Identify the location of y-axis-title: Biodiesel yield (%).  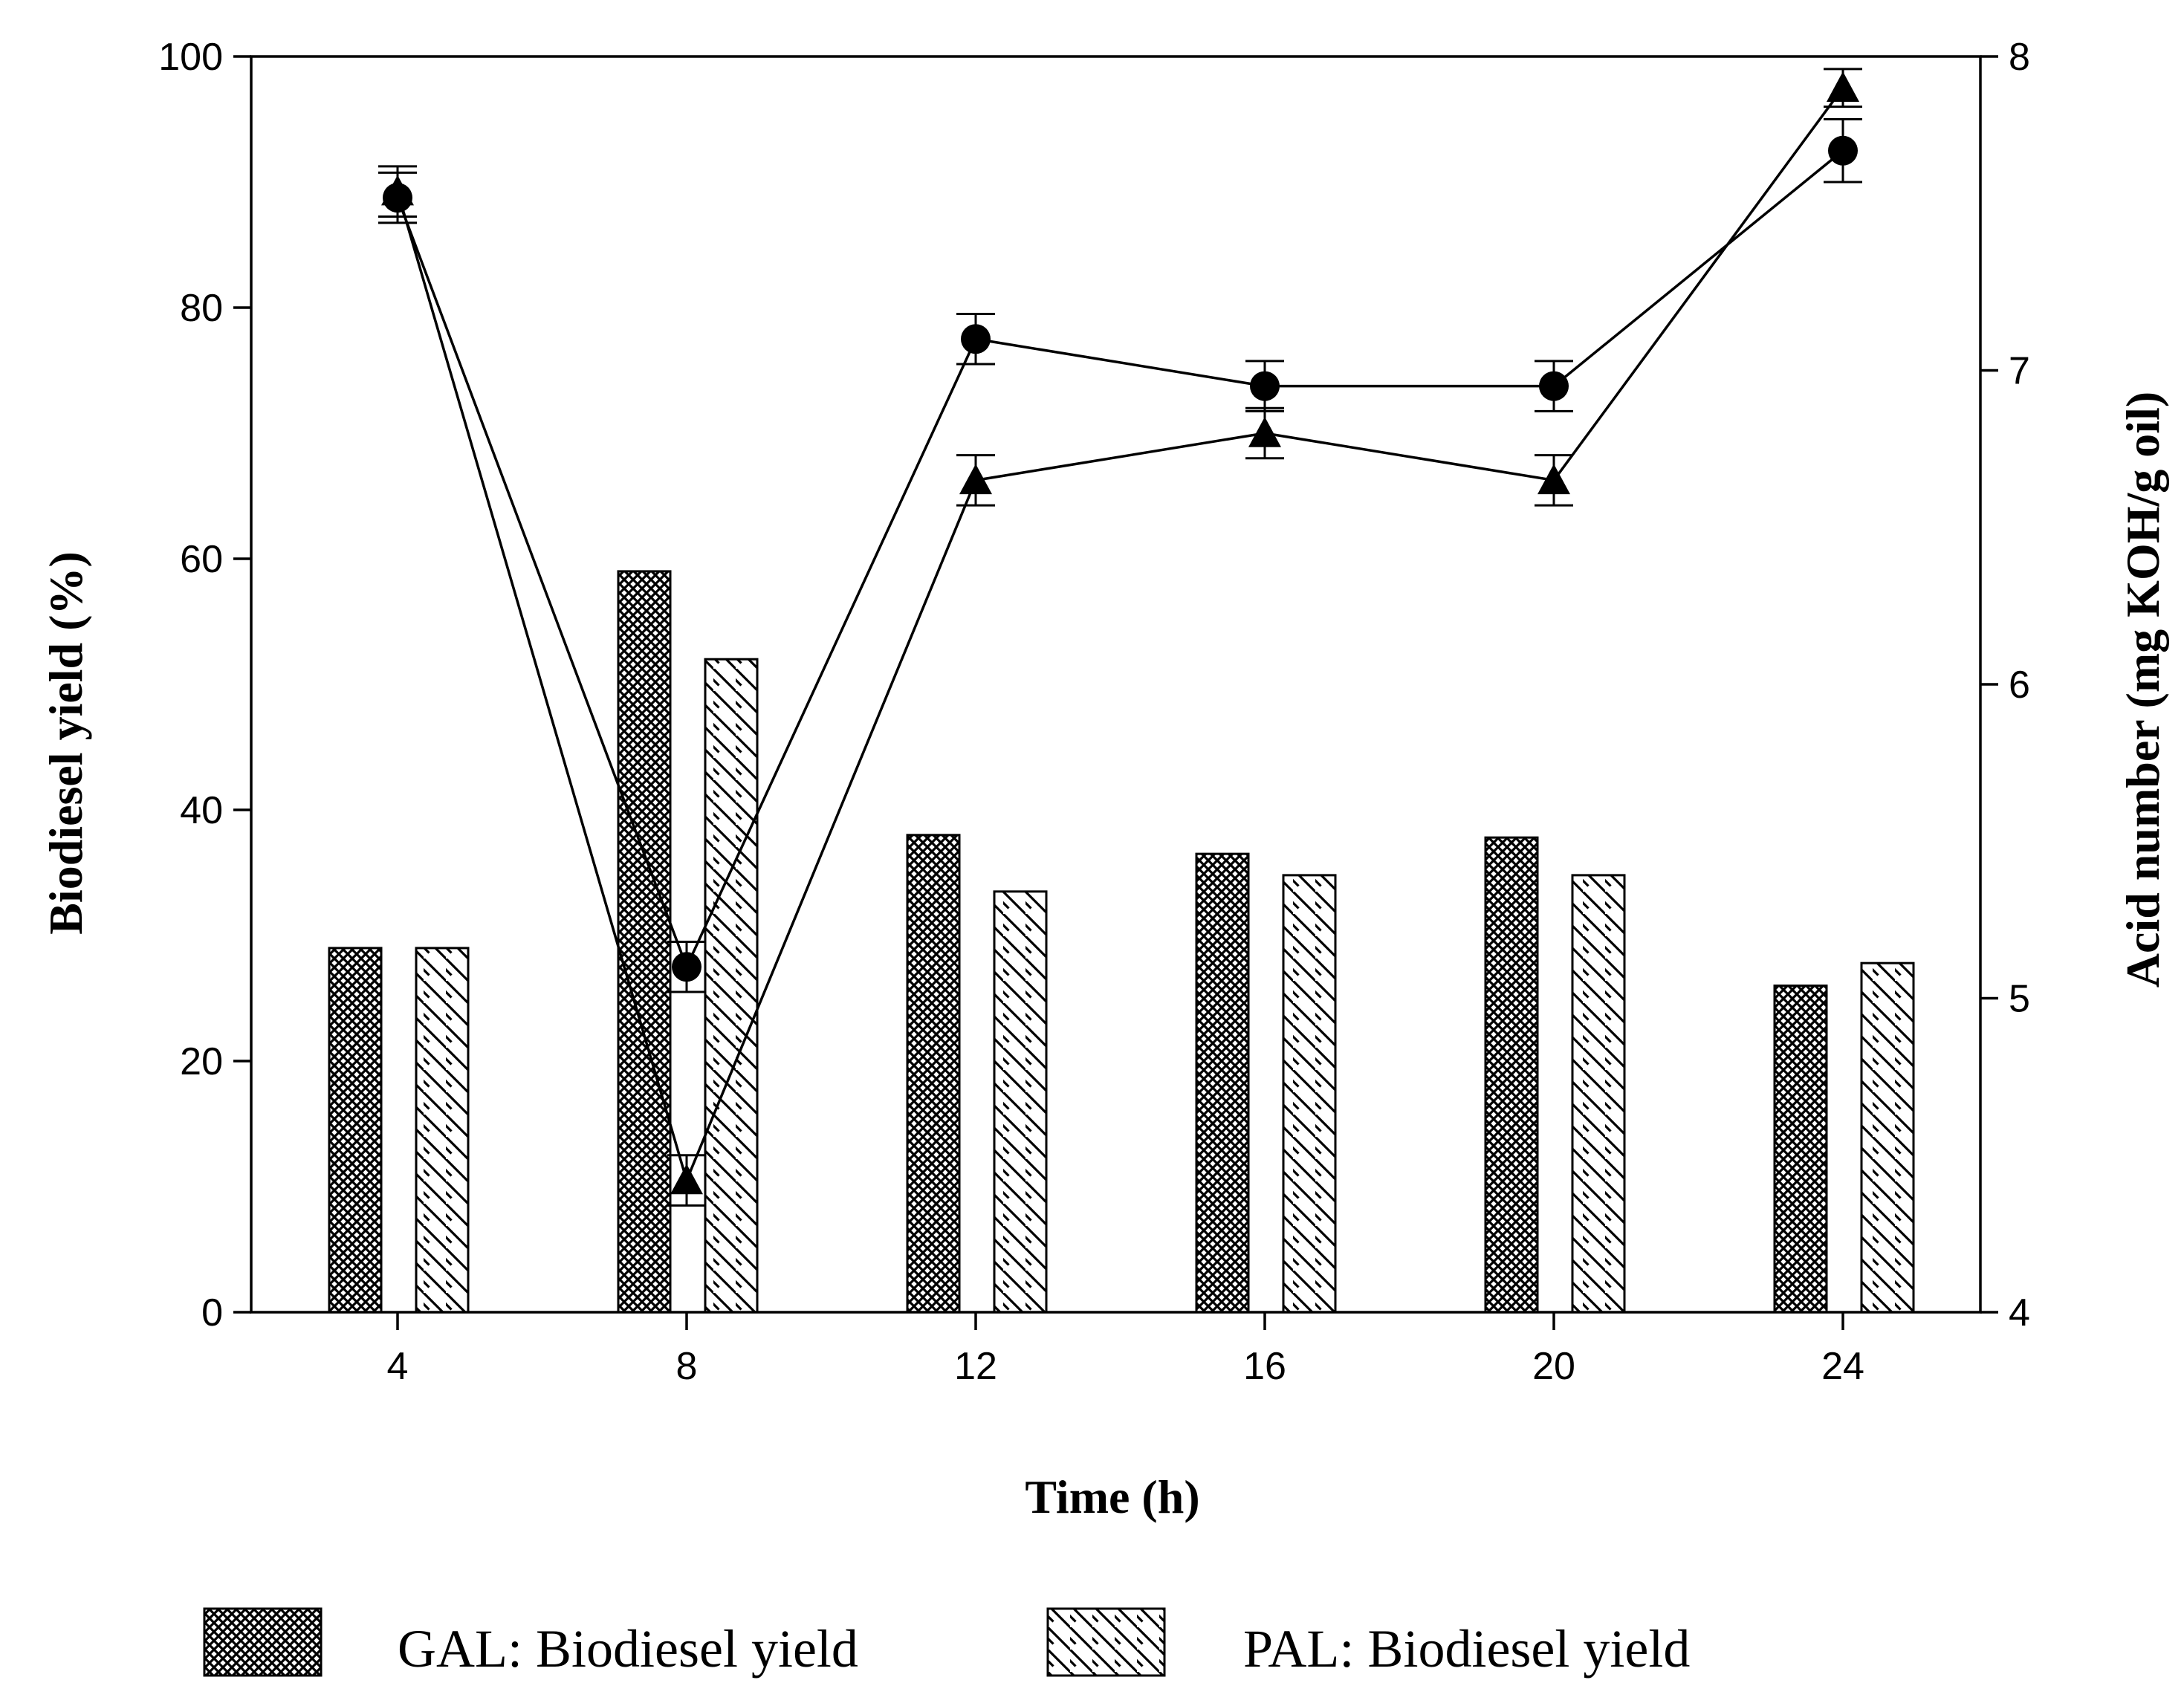
(65, 743).